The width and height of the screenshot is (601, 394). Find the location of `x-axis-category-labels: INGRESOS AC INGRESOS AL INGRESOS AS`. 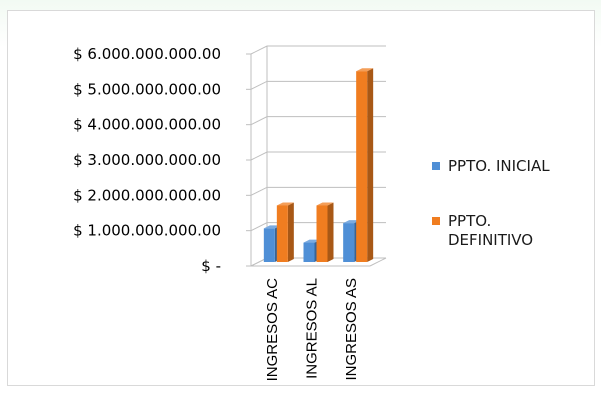

x-axis-category-labels: INGRESOS AC INGRESOS AL INGRESOS AS is located at coordinates (312, 330).